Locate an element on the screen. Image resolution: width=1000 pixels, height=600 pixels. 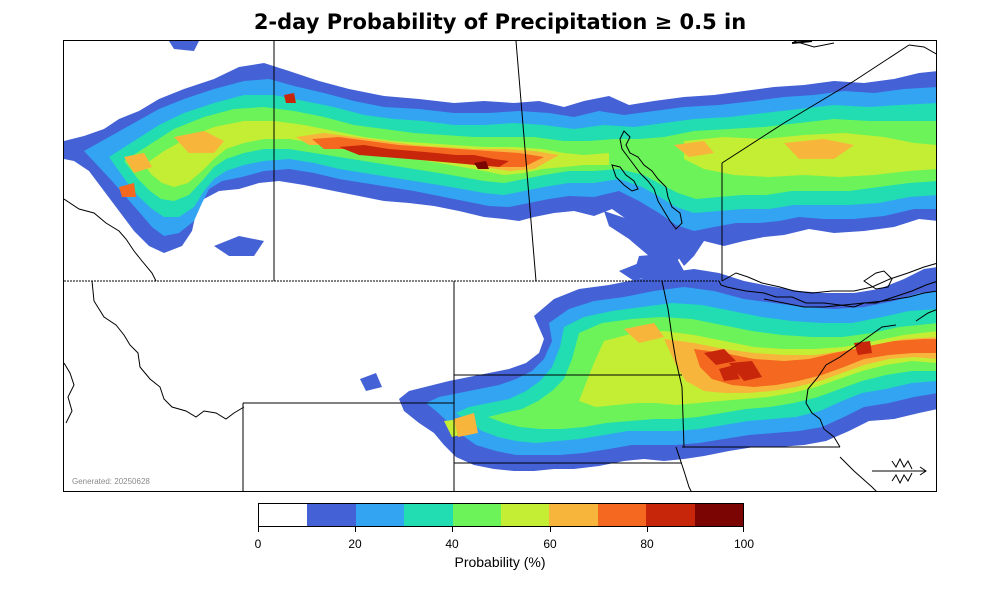
alberta-sask-border is located at coordinates (526, 161).